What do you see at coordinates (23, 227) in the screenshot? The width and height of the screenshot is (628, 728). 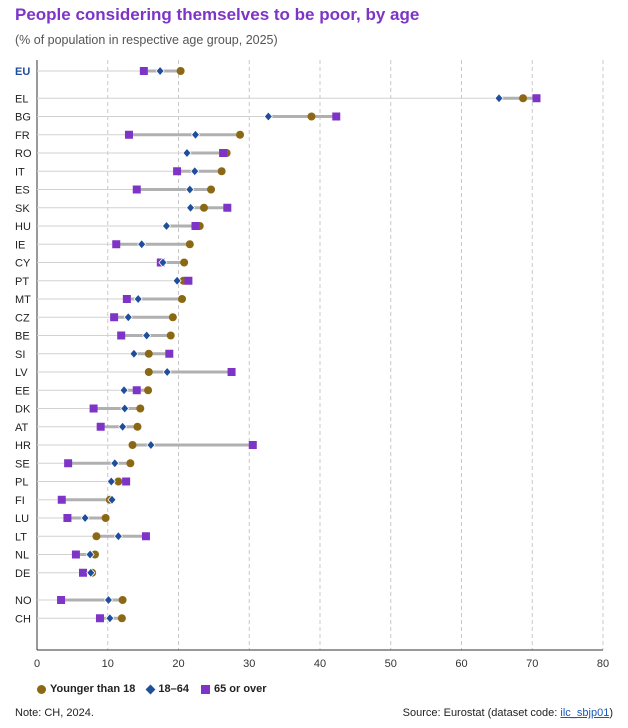 I see `row-label: HU` at bounding box center [23, 227].